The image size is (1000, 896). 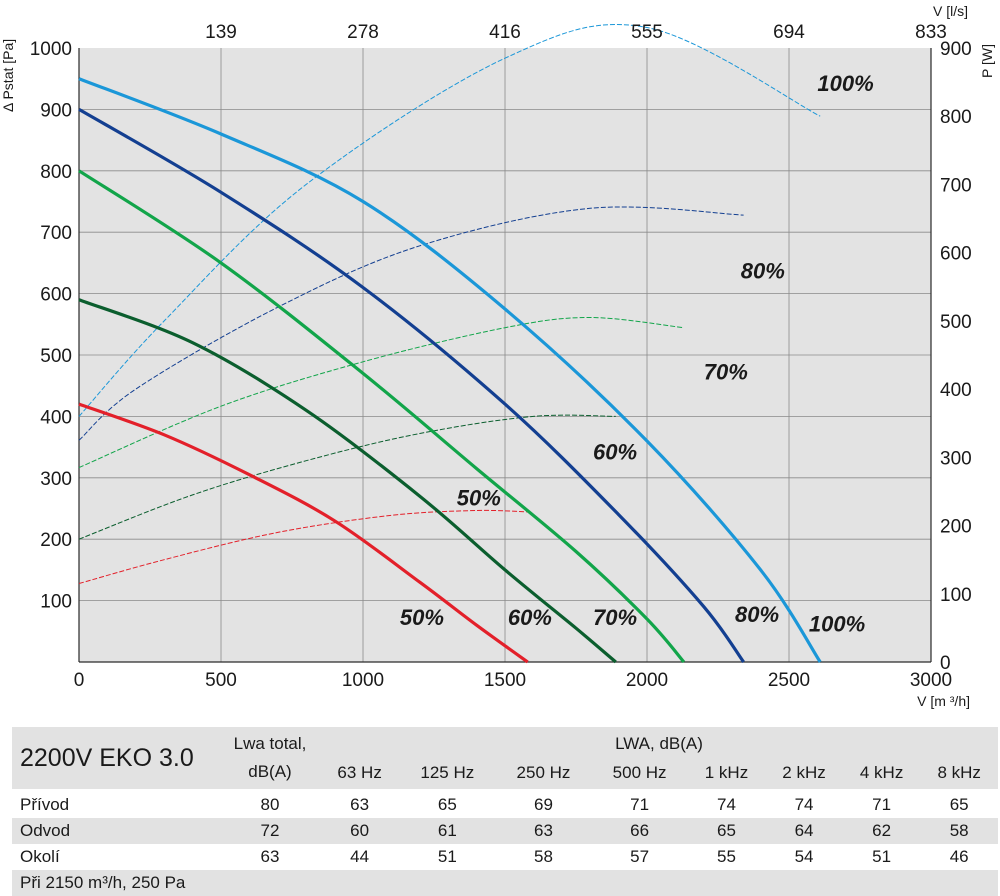 What do you see at coordinates (804, 804) in the screenshot?
I see `row-value: 74` at bounding box center [804, 804].